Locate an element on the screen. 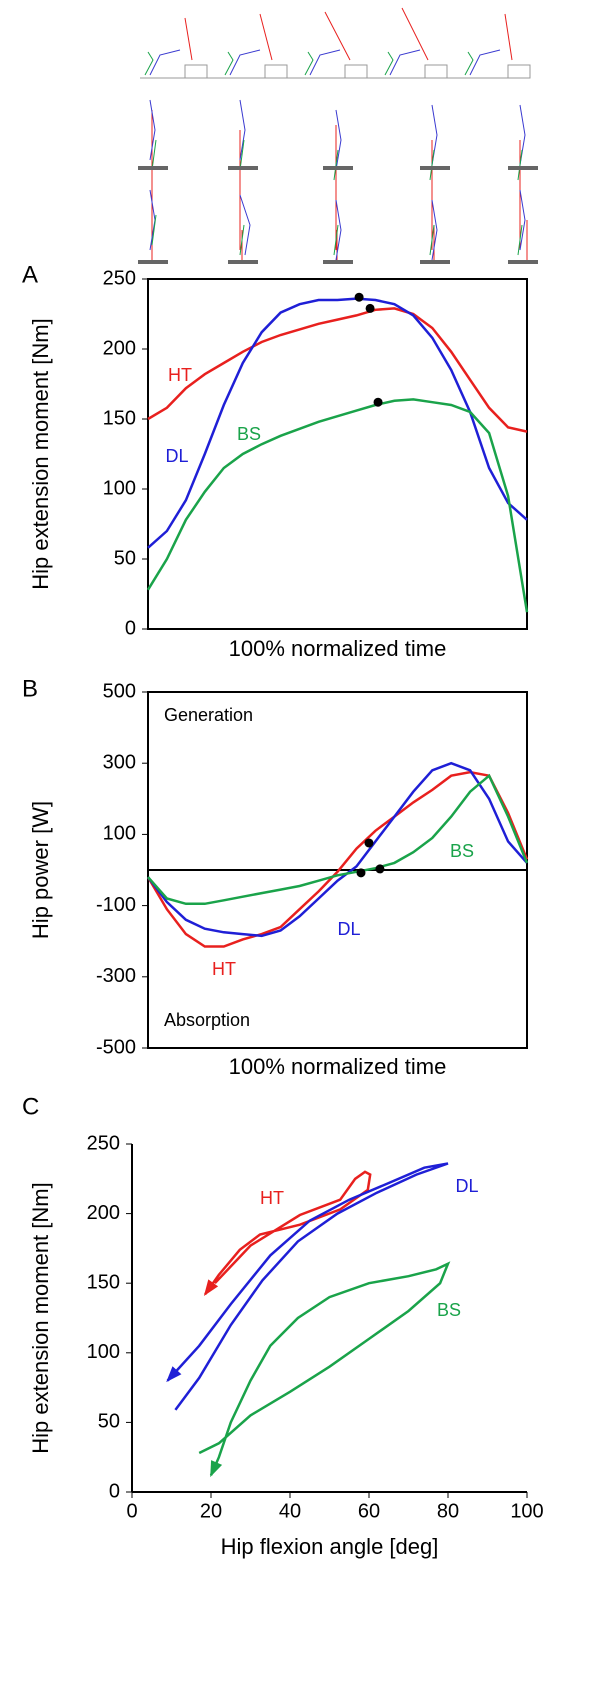 The width and height of the screenshot is (589, 1687). x-tick-label: 0 is located at coordinates (131, 1511).